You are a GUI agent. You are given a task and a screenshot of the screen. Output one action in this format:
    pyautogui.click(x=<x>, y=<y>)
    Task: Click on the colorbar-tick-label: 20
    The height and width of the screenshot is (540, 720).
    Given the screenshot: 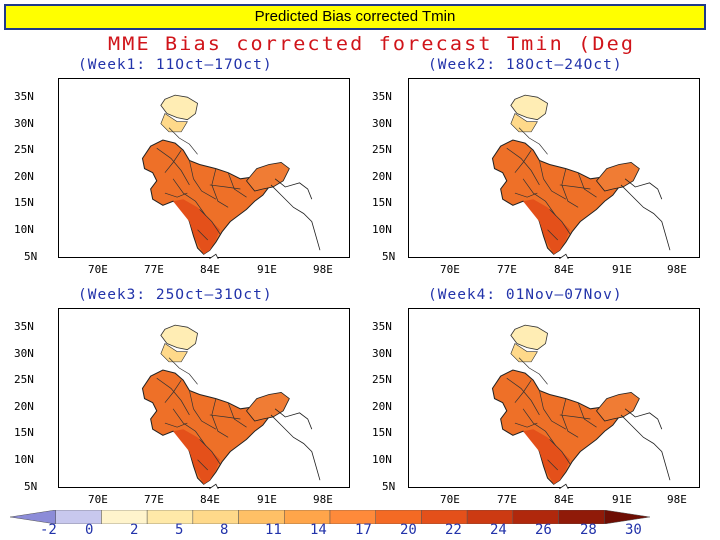 What is the action you would take?
    pyautogui.click(x=408, y=530)
    